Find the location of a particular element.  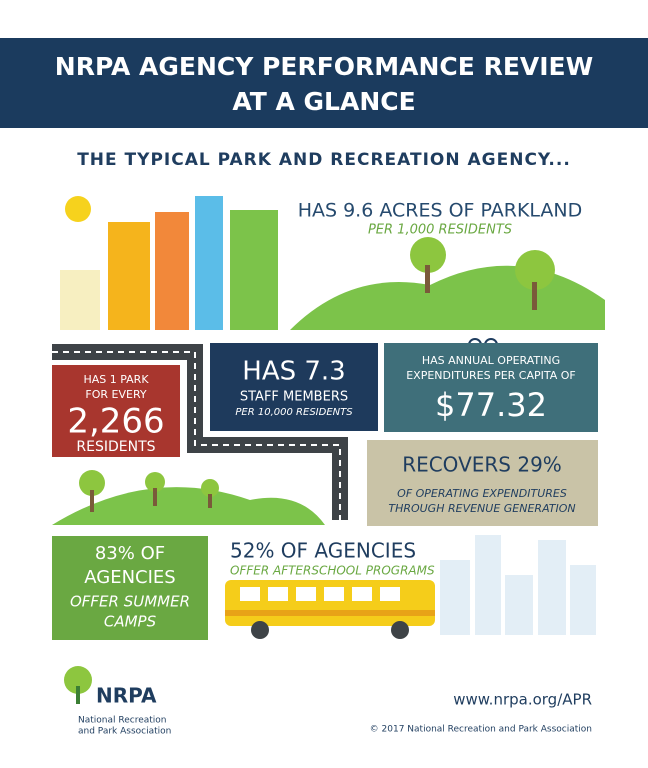

stat-detail: OFFER SUMMER is located at coordinates (130, 602).